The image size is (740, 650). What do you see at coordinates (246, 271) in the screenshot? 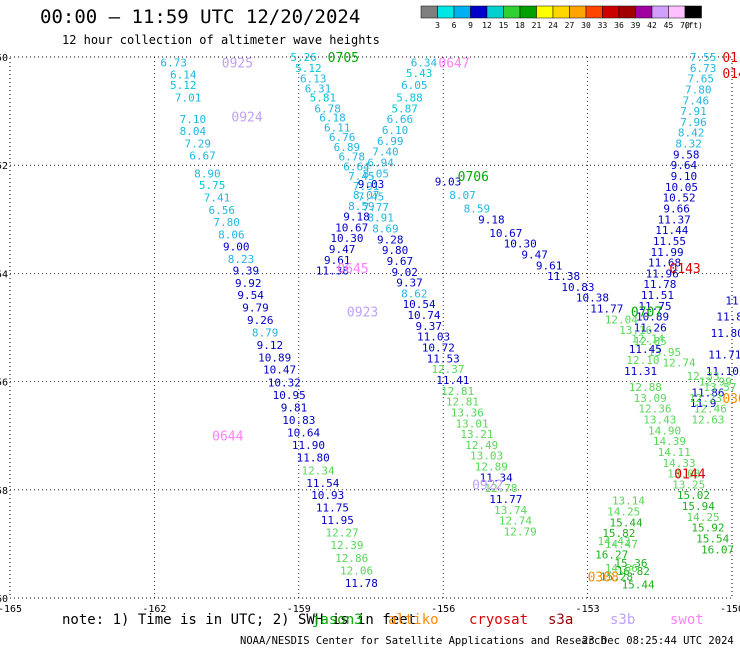
I see `wave-height-point: 9.39` at bounding box center [246, 271].